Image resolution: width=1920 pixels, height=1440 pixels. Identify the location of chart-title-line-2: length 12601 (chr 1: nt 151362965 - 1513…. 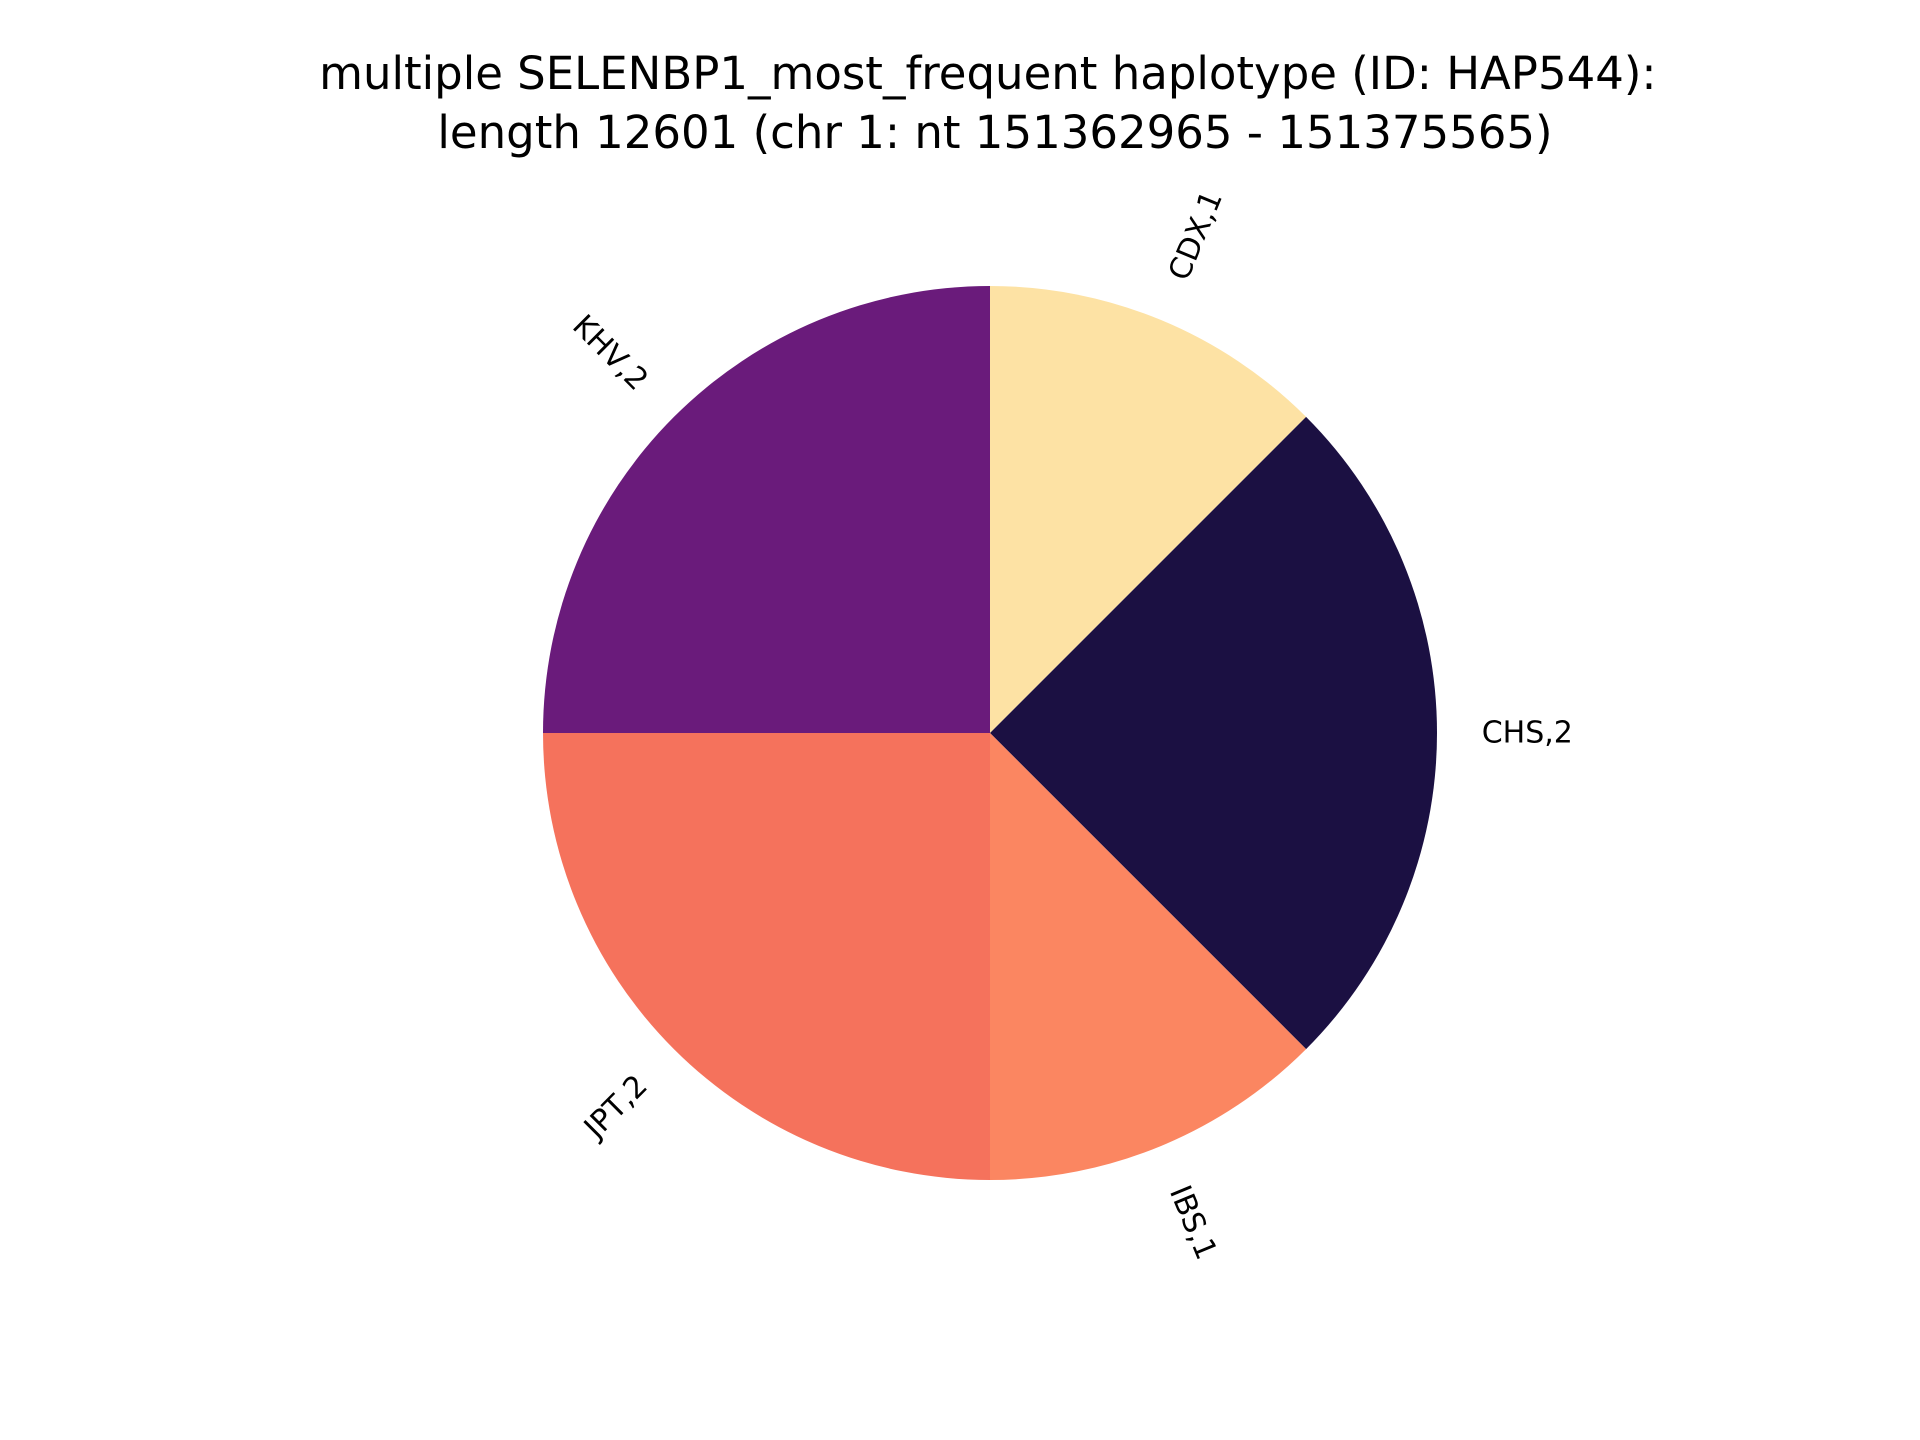
(994, 132).